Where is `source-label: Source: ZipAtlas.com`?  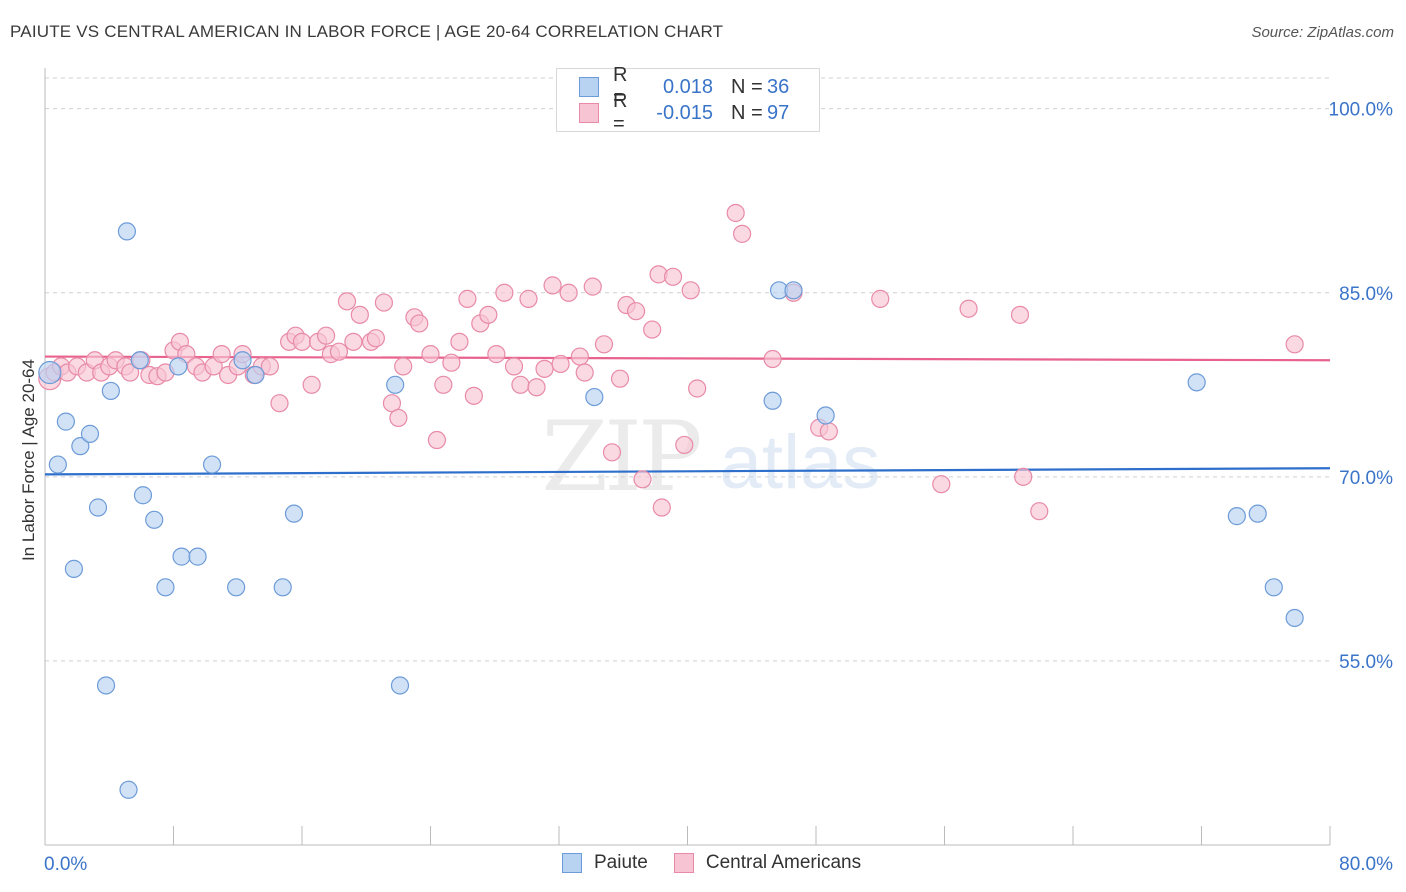 source-label: Source: ZipAtlas.com is located at coordinates (1322, 32).